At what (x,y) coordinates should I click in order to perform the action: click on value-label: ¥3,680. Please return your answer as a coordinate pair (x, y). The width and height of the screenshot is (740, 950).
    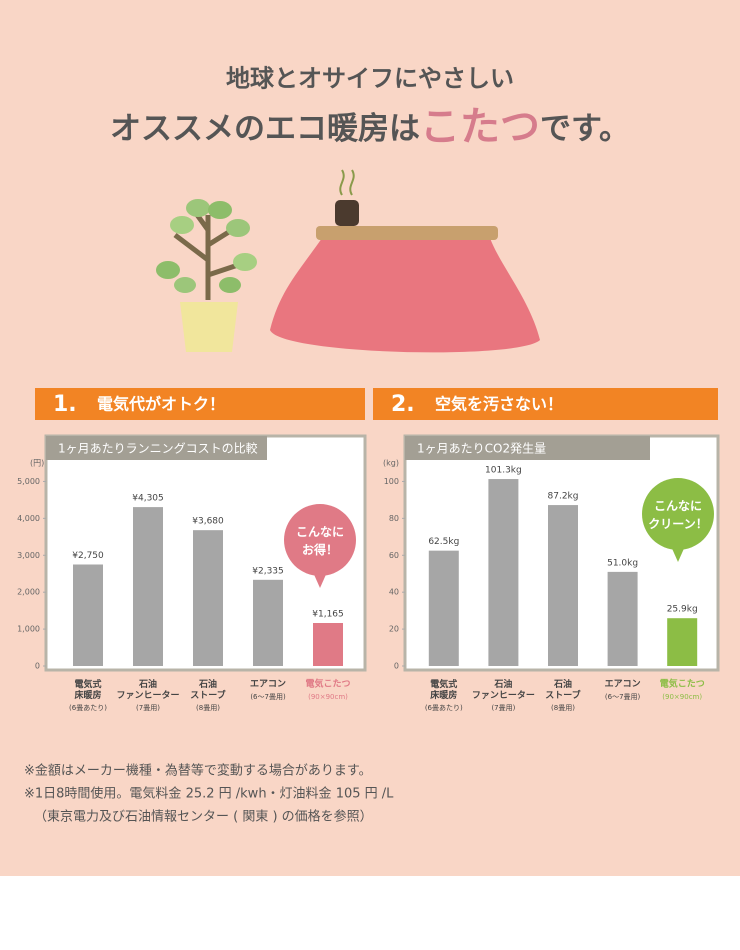
    Looking at the image, I should click on (208, 522).